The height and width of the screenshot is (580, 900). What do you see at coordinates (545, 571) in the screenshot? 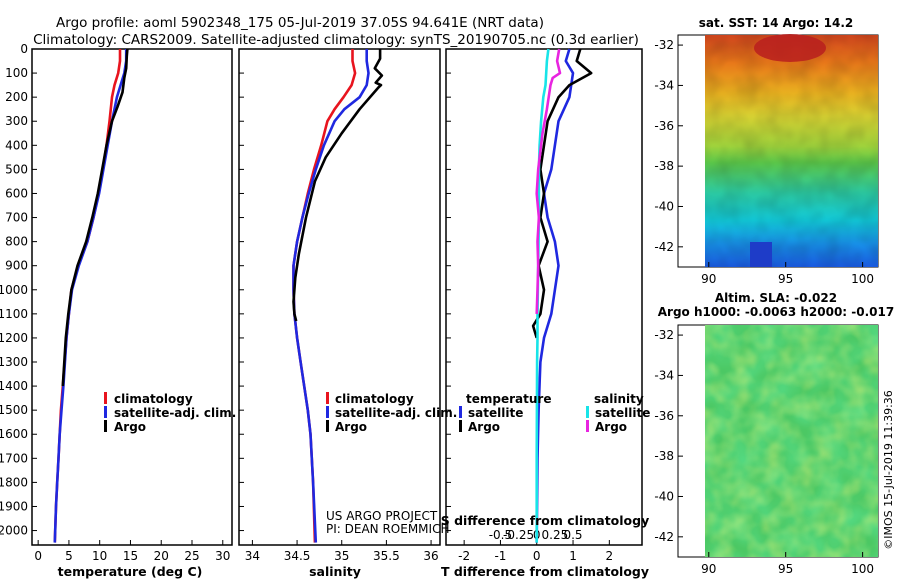
I see `t-difference-axis-label: T difference from climatology` at bounding box center [545, 571].